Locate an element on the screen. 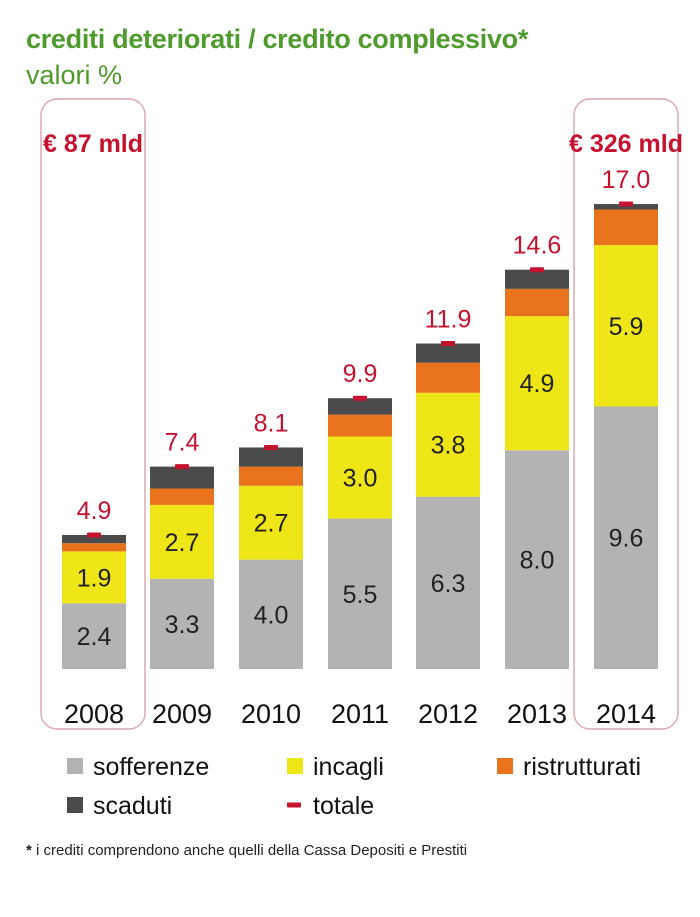  bar-ristrutturati-2014 is located at coordinates (626, 227).